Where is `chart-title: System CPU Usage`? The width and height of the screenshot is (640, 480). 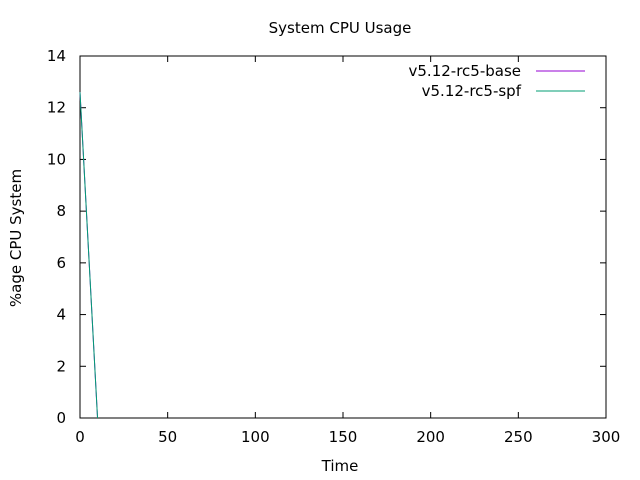 chart-title: System CPU Usage is located at coordinates (340, 28).